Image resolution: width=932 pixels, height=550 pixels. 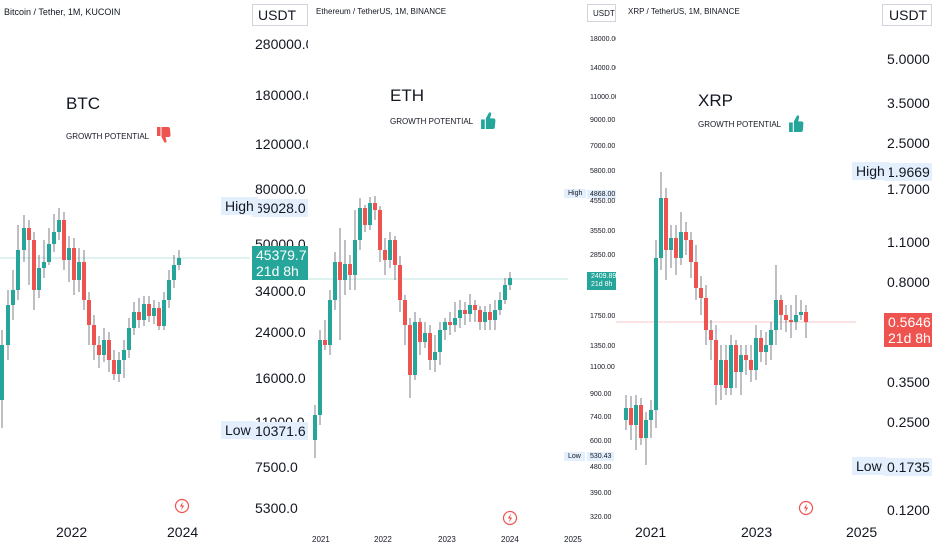 I want to click on price-axis-label: 3550.00, so click(x=603, y=231).